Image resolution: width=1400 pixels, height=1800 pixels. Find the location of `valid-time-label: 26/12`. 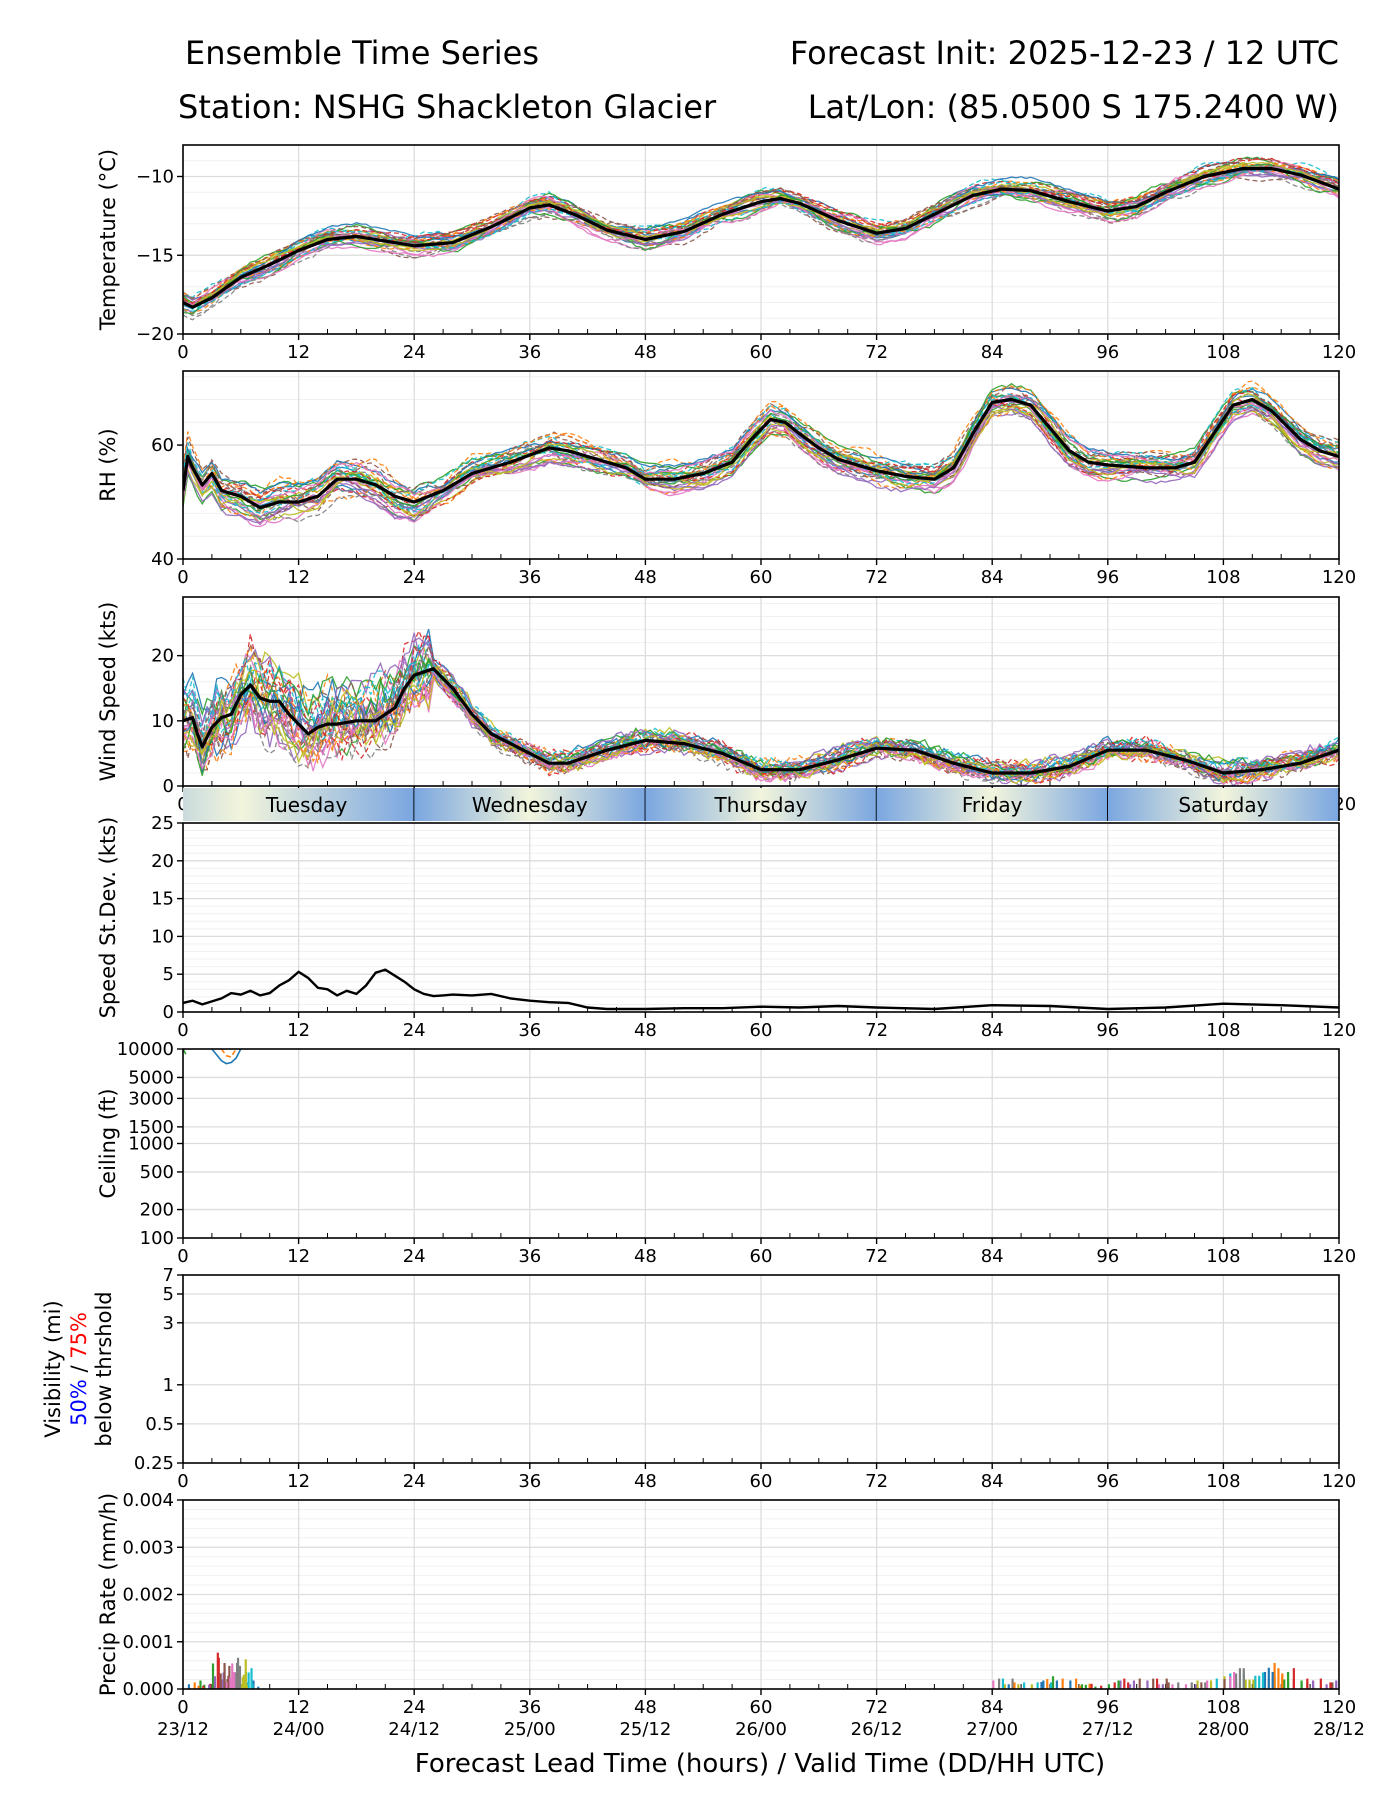

valid-time-label: 26/12 is located at coordinates (877, 1729).